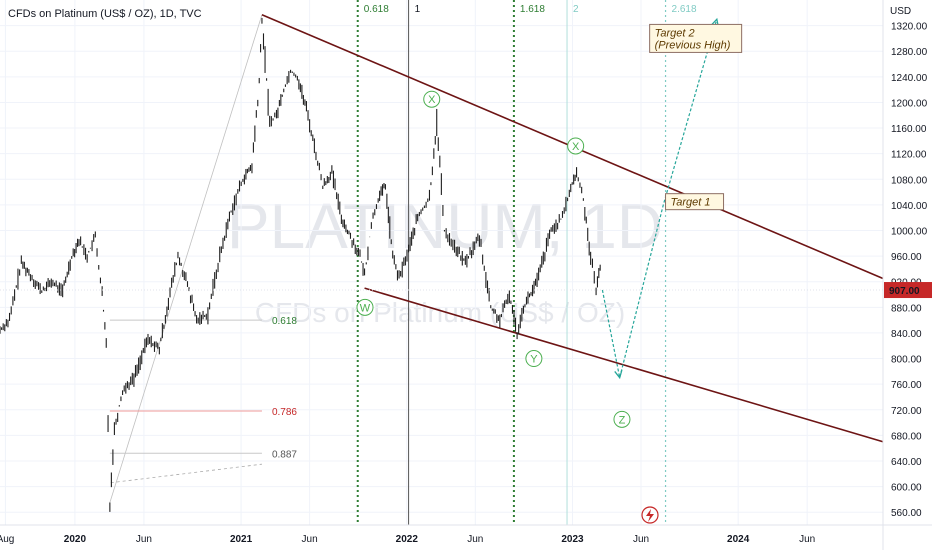 This screenshot has width=932, height=550. What do you see at coordinates (906, 308) in the screenshot?
I see `price-tick-label: 880.00` at bounding box center [906, 308].